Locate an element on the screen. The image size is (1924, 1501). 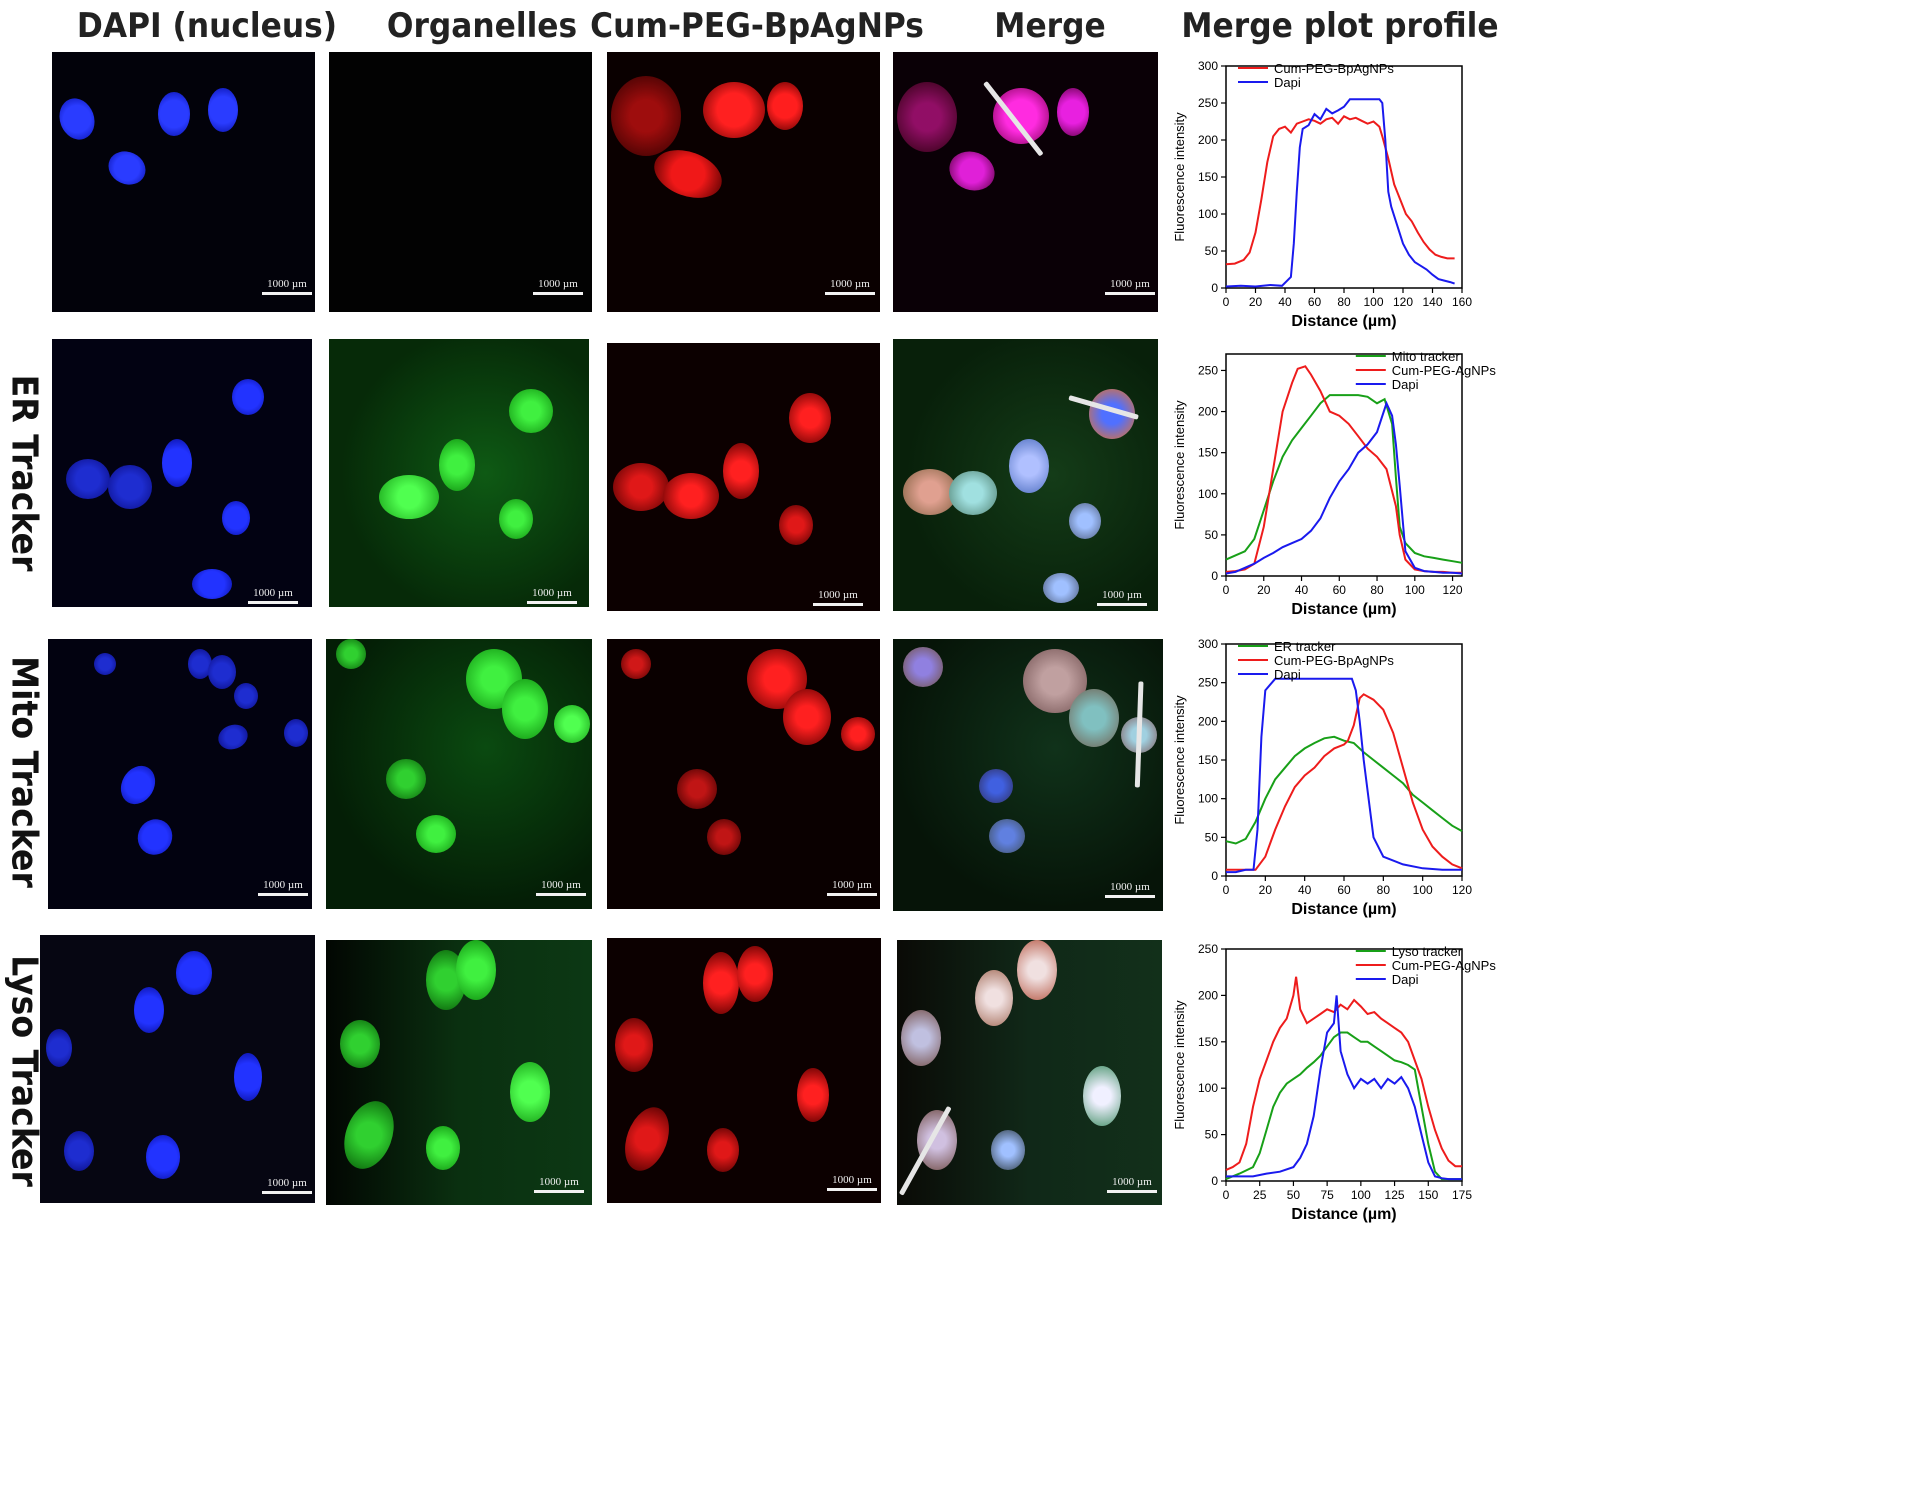
x-tick-label: 100 is located at coordinates (1415, 590).